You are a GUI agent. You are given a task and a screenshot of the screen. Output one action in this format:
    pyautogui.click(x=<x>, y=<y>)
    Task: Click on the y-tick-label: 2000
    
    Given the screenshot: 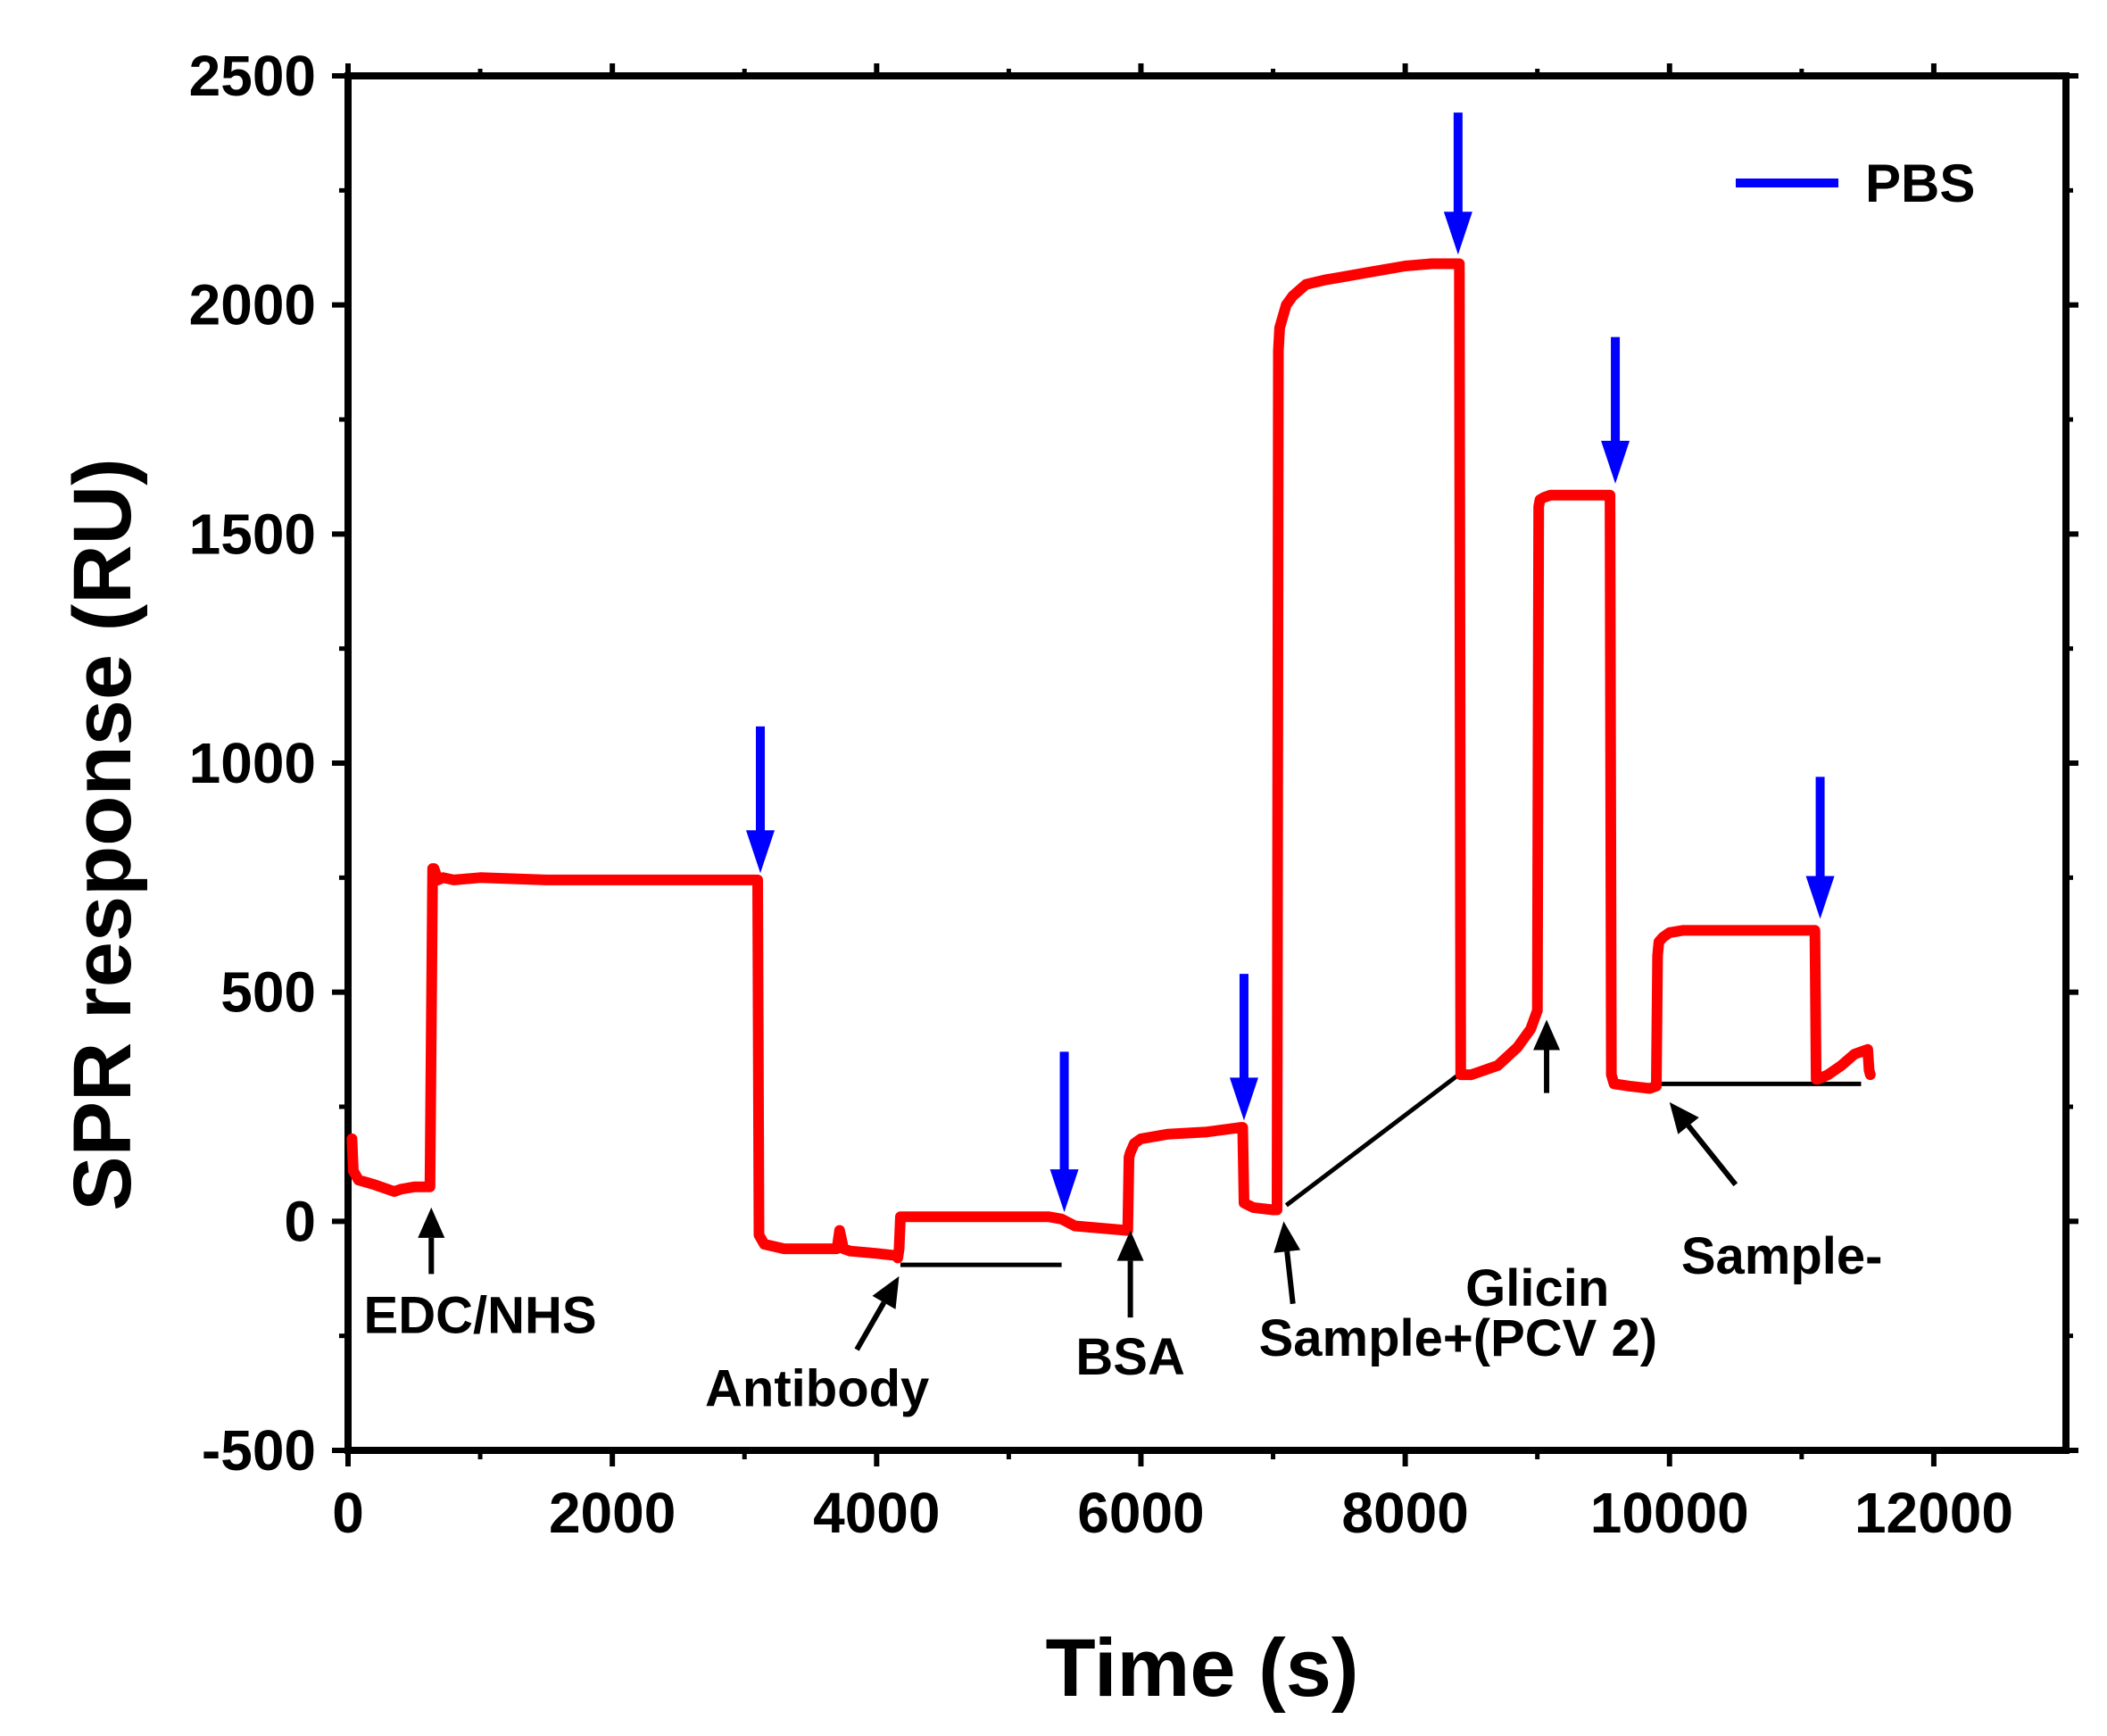 What is the action you would take?
    pyautogui.click(x=252, y=305)
    